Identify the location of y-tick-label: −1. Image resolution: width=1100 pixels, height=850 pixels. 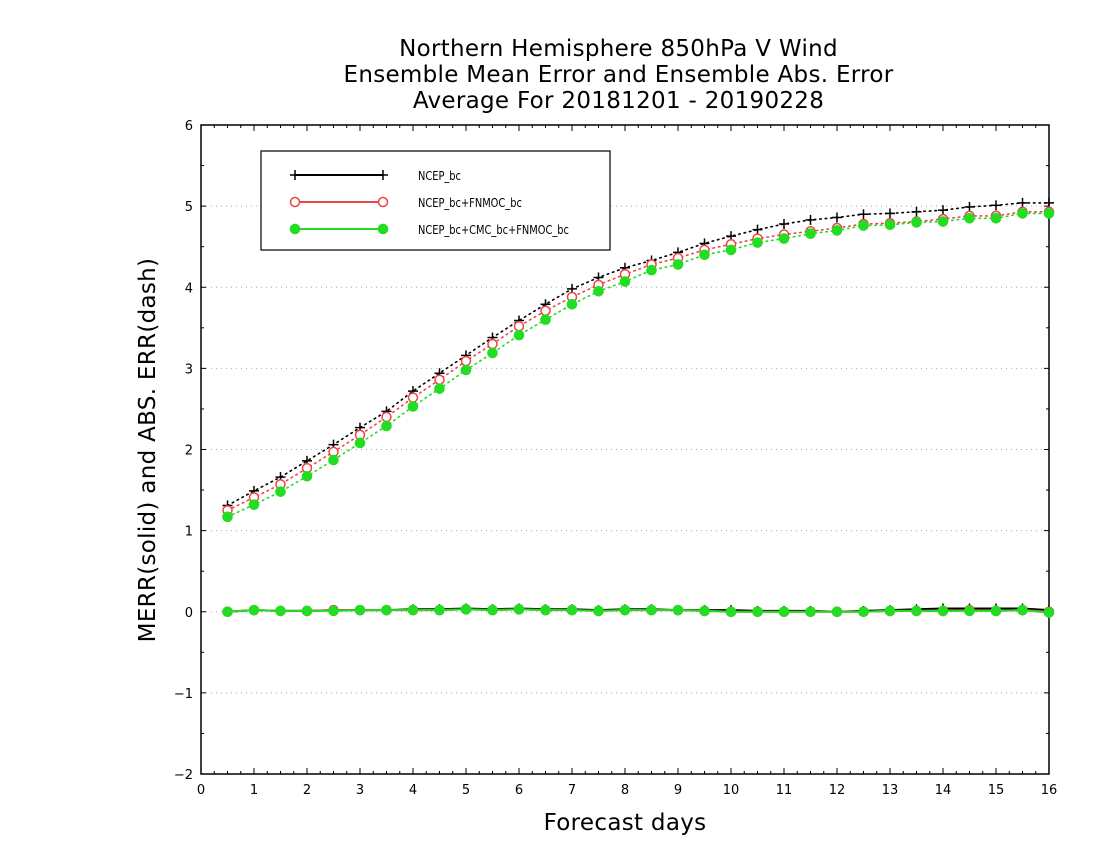
(183, 694).